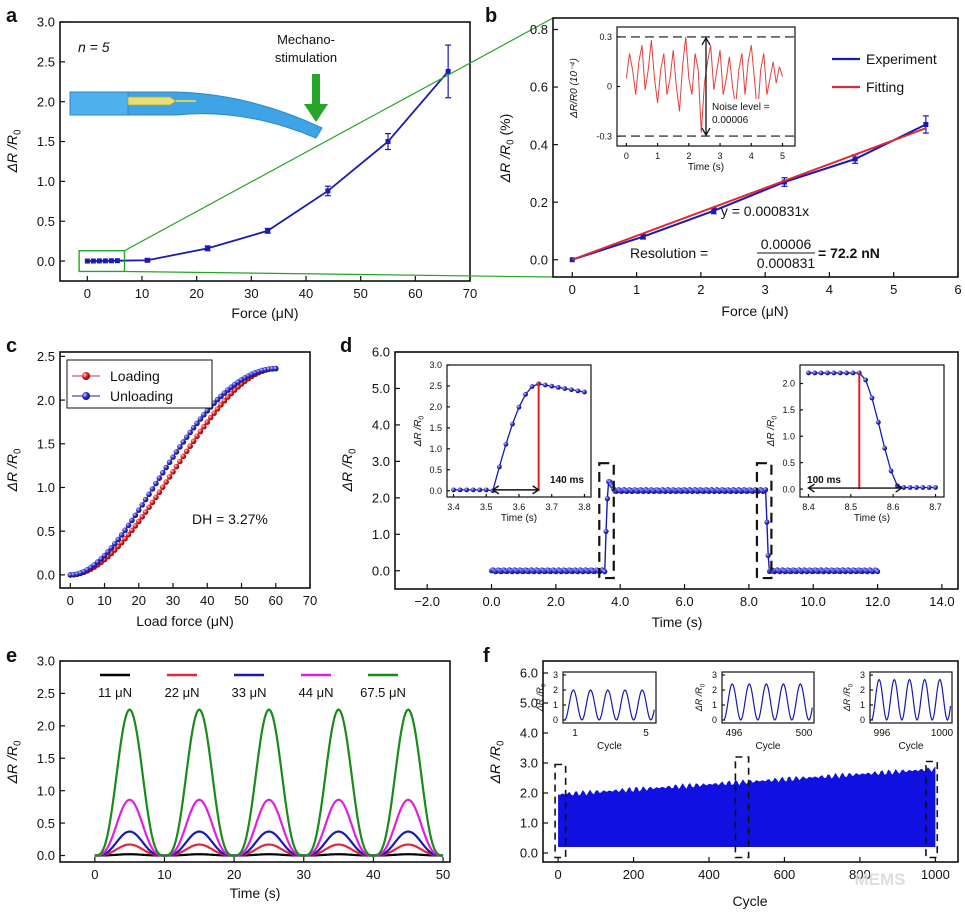  What do you see at coordinates (99, 103) in the screenshot?
I see `cantilever-base` at bounding box center [99, 103].